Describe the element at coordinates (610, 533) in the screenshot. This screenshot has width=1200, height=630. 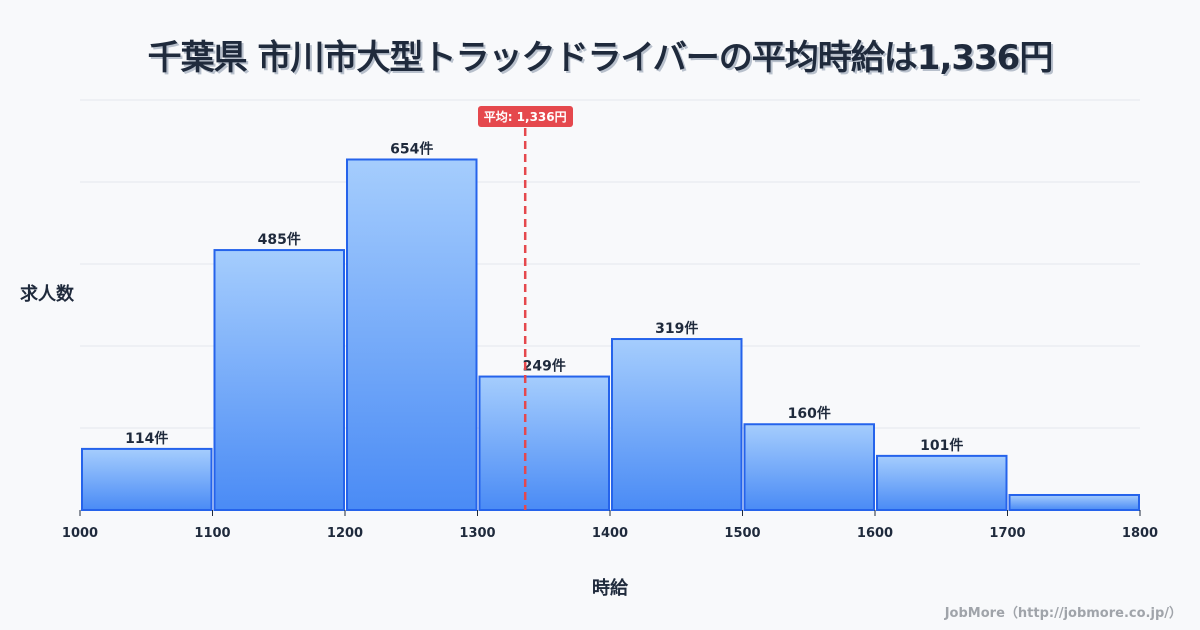
I see `x-tick-label: 1400` at that location.